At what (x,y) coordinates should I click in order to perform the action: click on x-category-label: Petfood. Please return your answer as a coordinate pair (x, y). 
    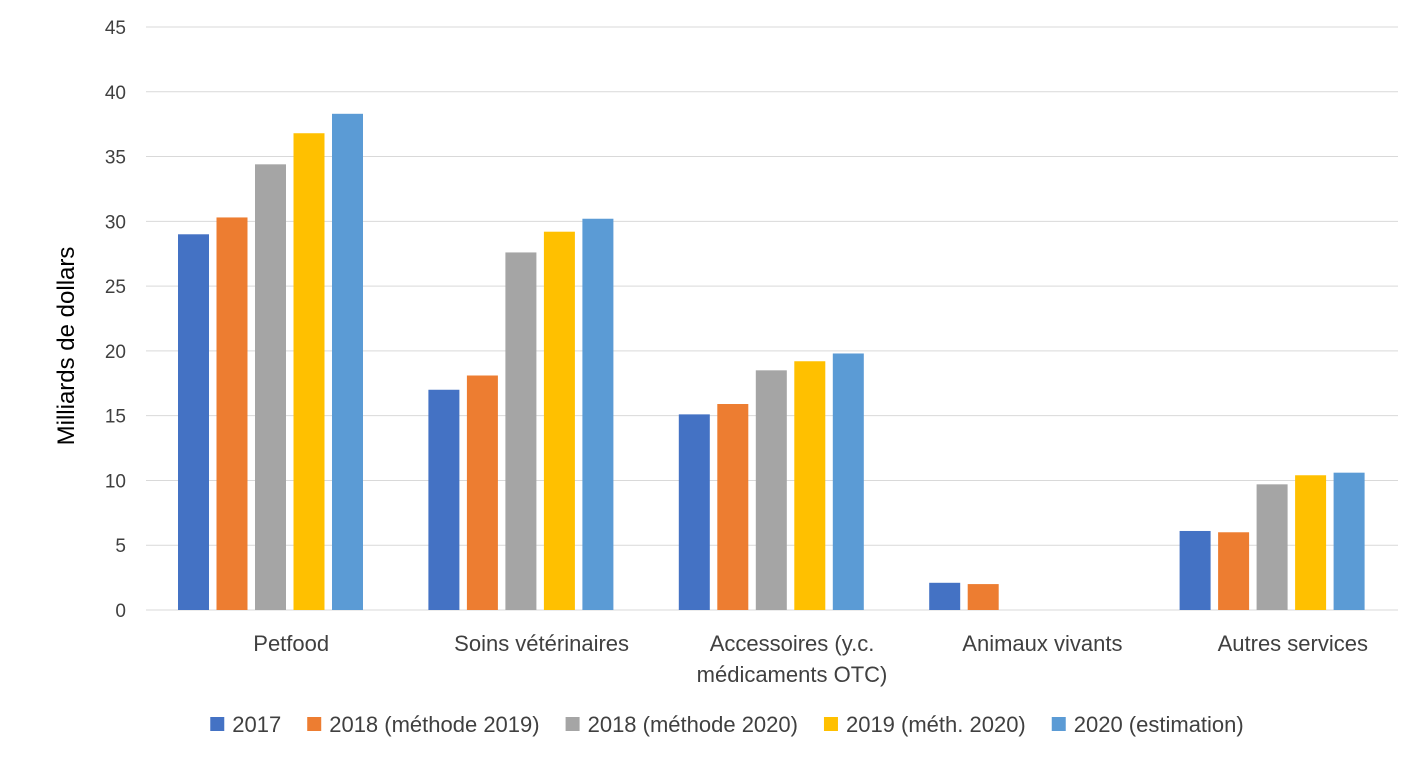
    Looking at the image, I should click on (291, 643).